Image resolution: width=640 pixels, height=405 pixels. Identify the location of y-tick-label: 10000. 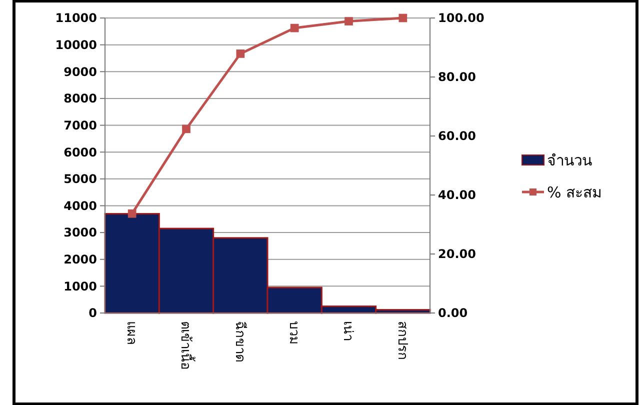
(76, 45).